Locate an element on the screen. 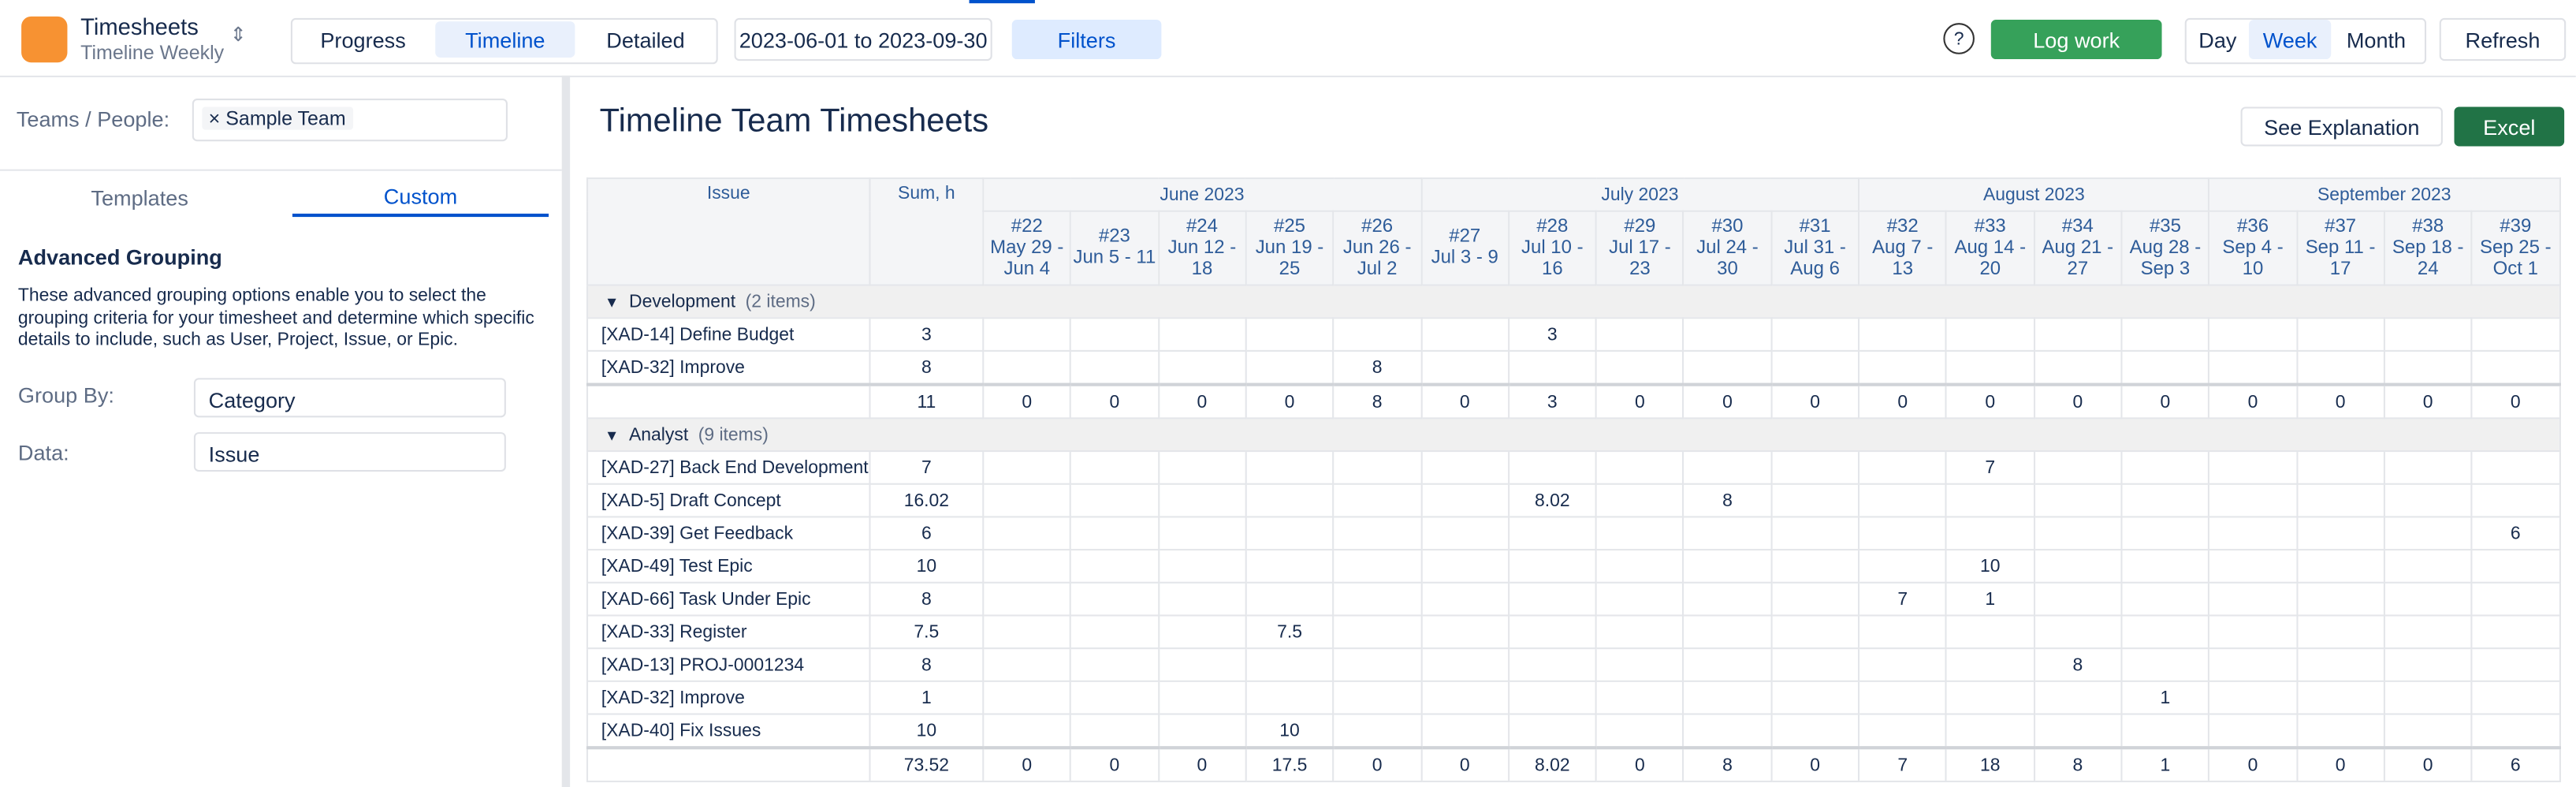 Image resolution: width=2576 pixels, height=787 pixels. sum-cell: 6 is located at coordinates (927, 533).